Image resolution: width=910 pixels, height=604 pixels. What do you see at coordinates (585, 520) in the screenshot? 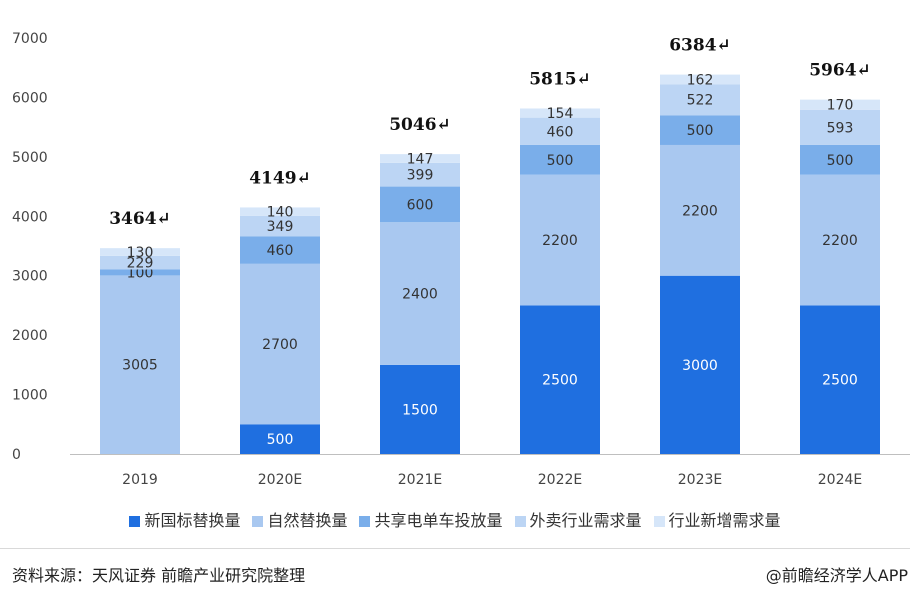
I see `legend-label: 外卖行业需求量` at bounding box center [585, 520].